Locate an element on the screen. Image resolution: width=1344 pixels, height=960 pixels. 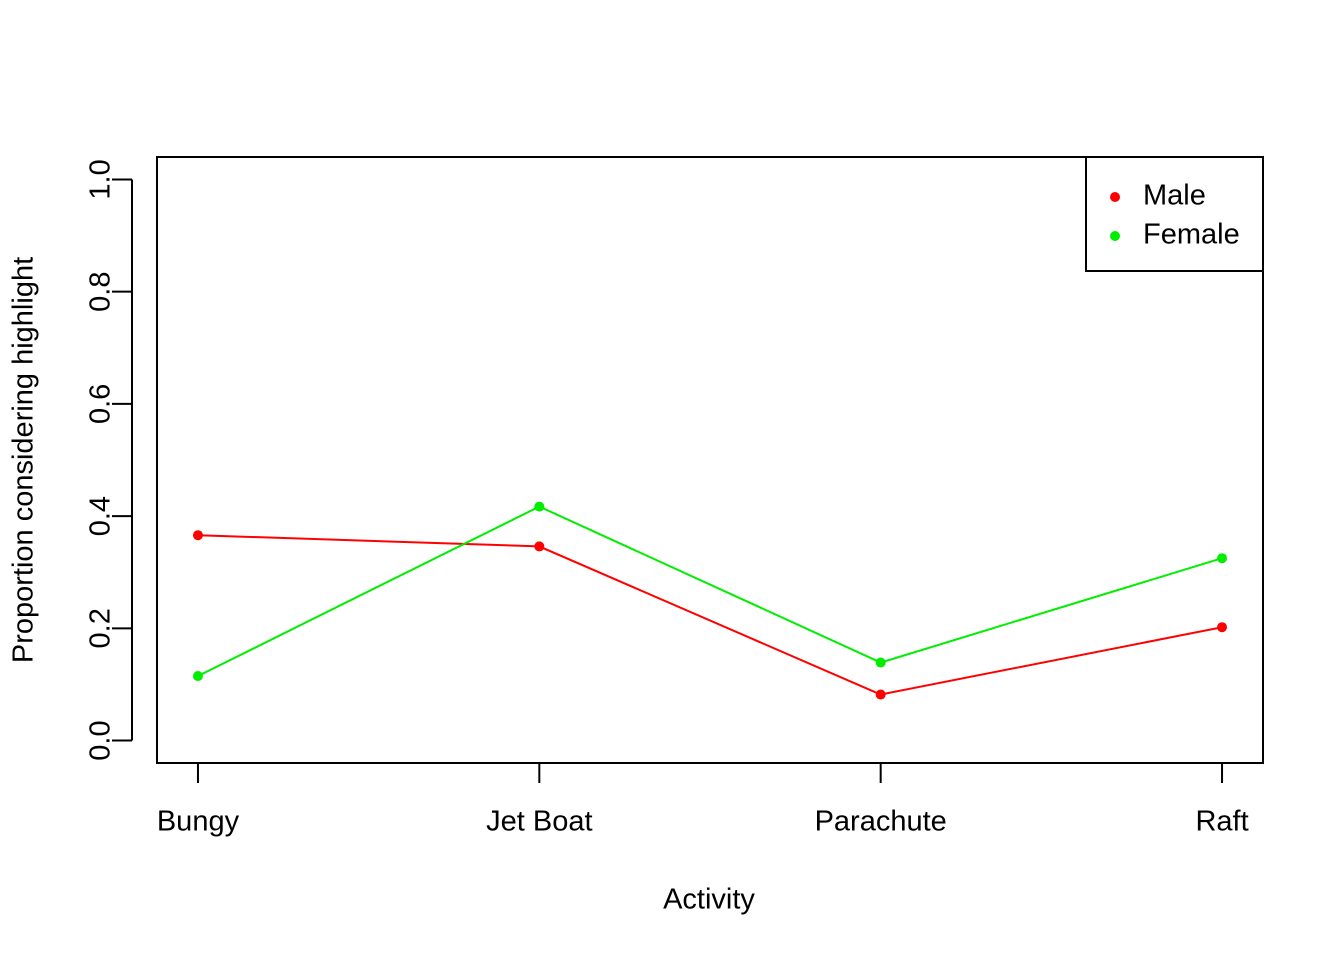
x-tick-label: Parachute is located at coordinates (881, 822).